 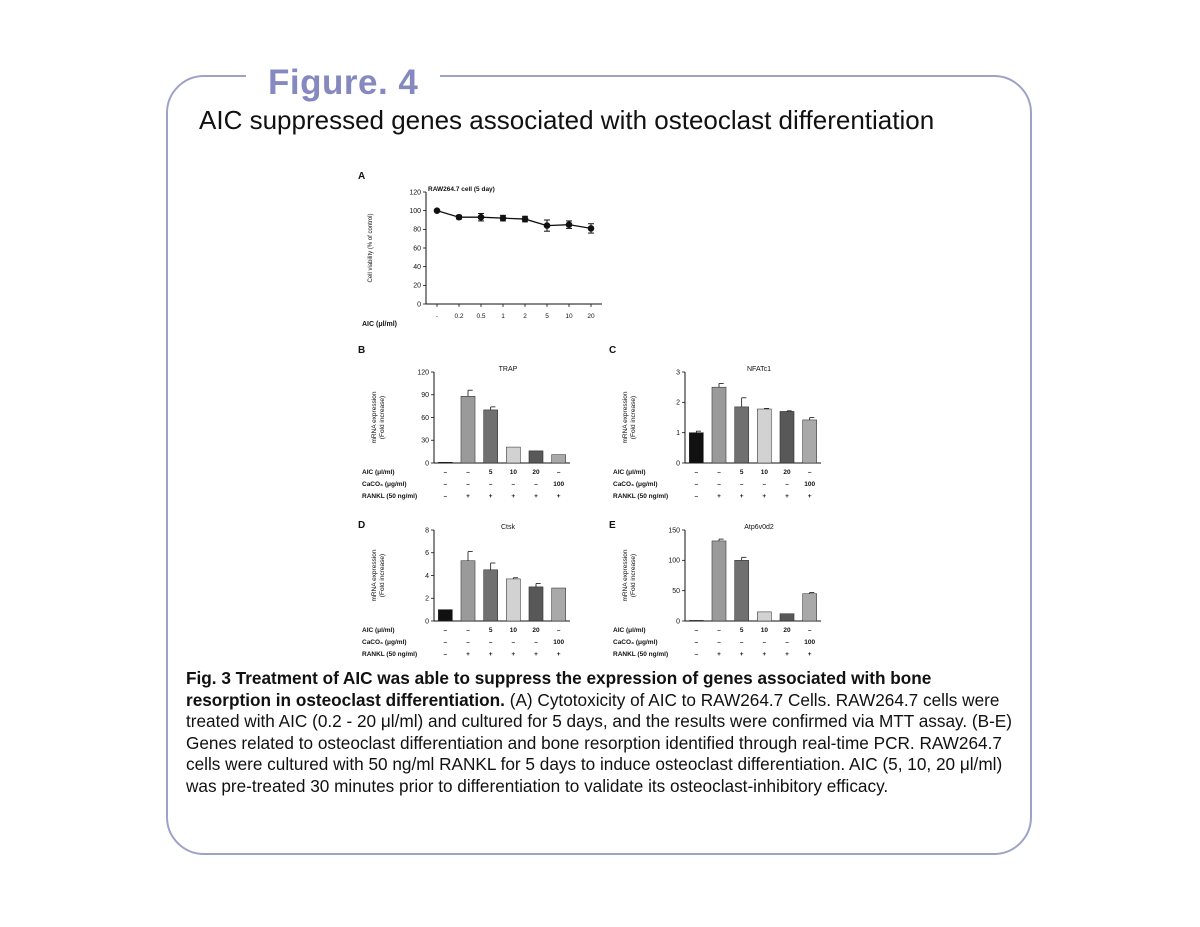 I want to click on chart-c-row-value: 5, so click(x=742, y=472).